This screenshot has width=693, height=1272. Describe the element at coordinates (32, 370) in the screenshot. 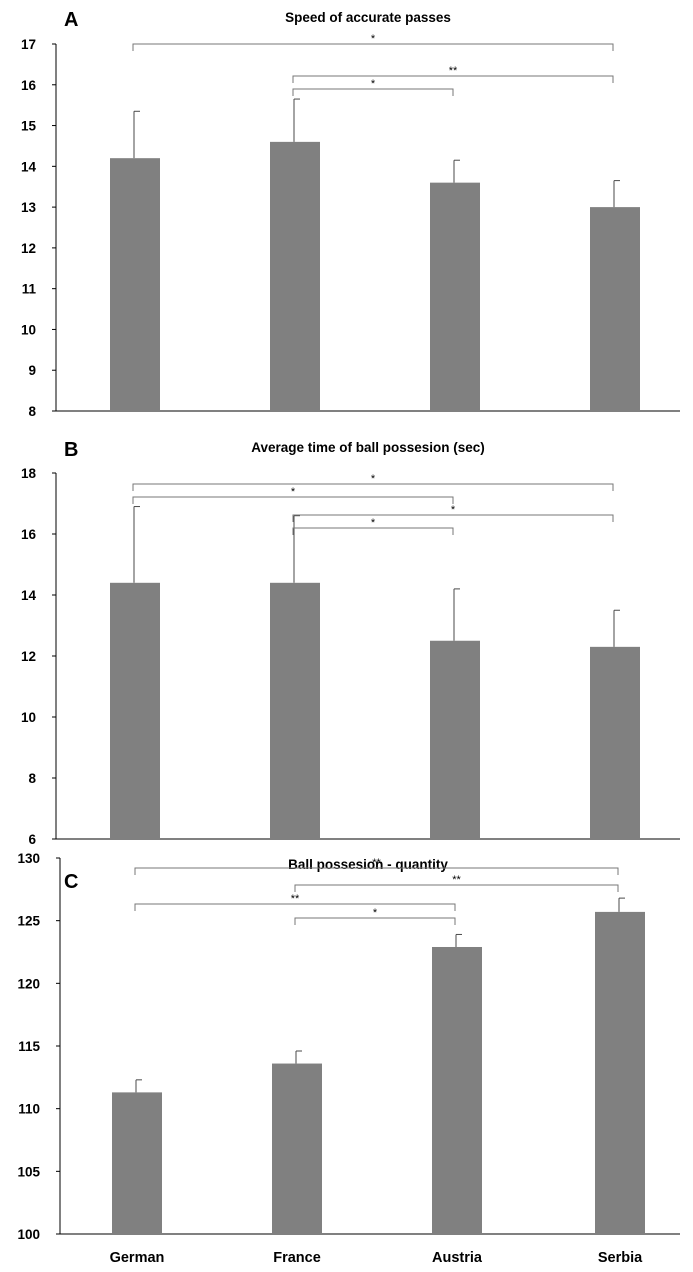

I see `y-tick-label: 9` at that location.